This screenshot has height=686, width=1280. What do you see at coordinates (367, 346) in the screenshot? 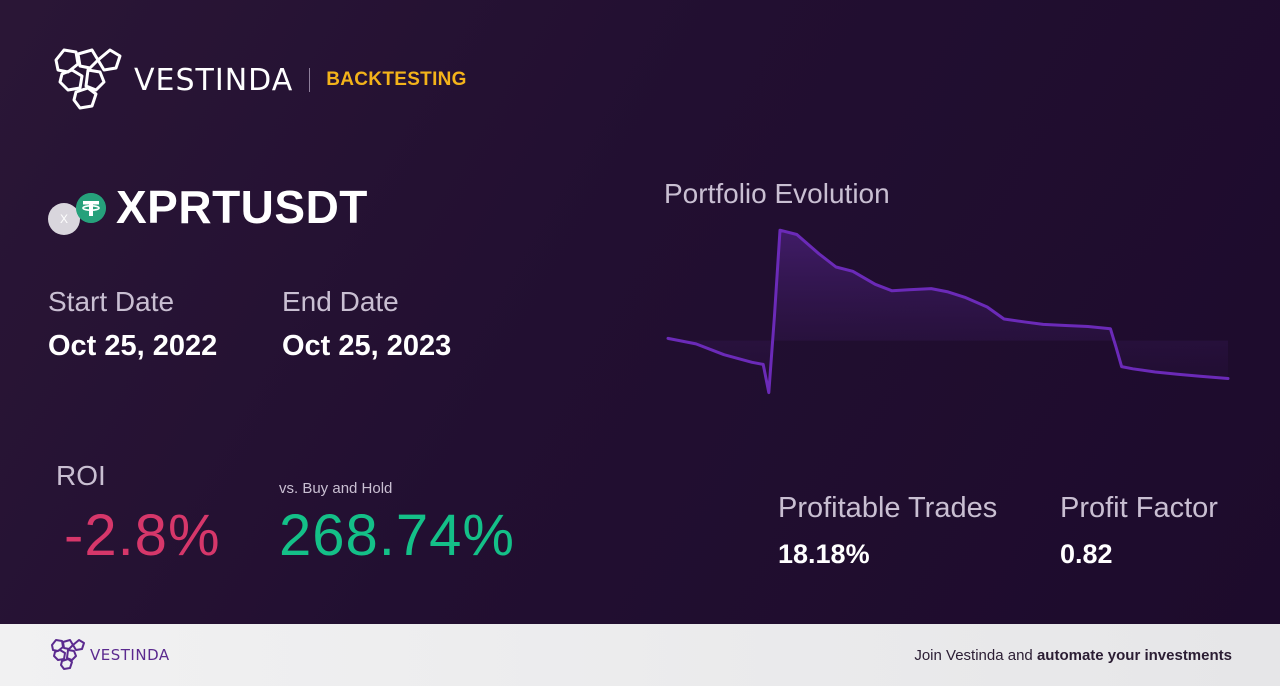
I see `end-date-value: Oct 25, 2023` at bounding box center [367, 346].